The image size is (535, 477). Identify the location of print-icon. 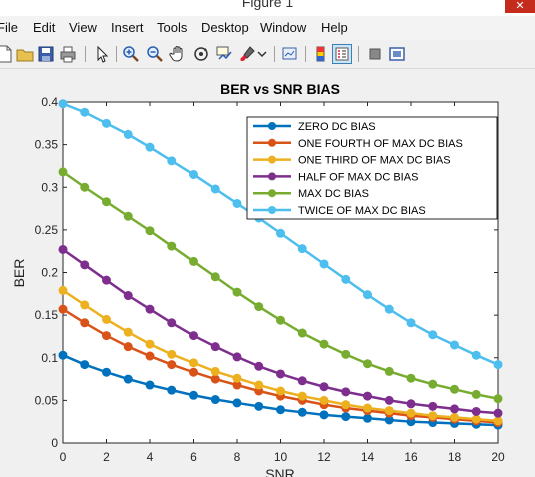
(68, 54).